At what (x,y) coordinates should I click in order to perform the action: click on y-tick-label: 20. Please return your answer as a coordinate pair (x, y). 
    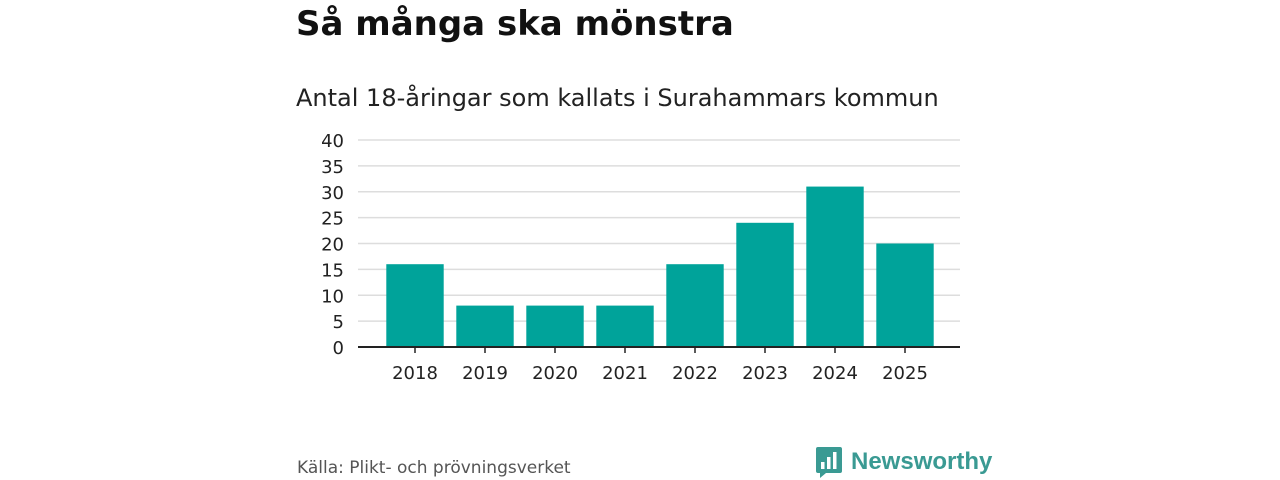
    Looking at the image, I should click on (332, 245).